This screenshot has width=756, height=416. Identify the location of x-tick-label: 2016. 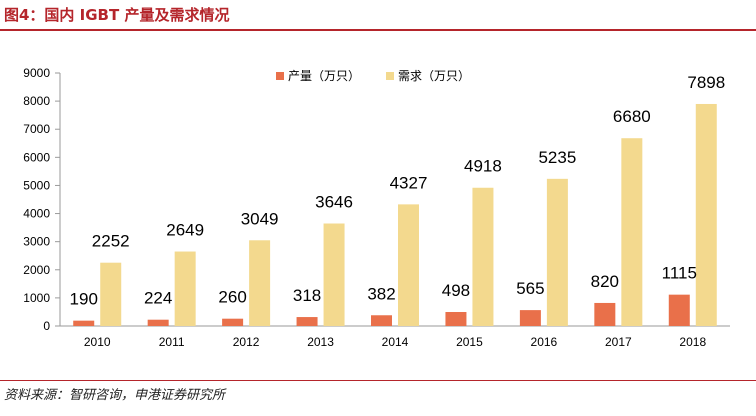
(544, 342).